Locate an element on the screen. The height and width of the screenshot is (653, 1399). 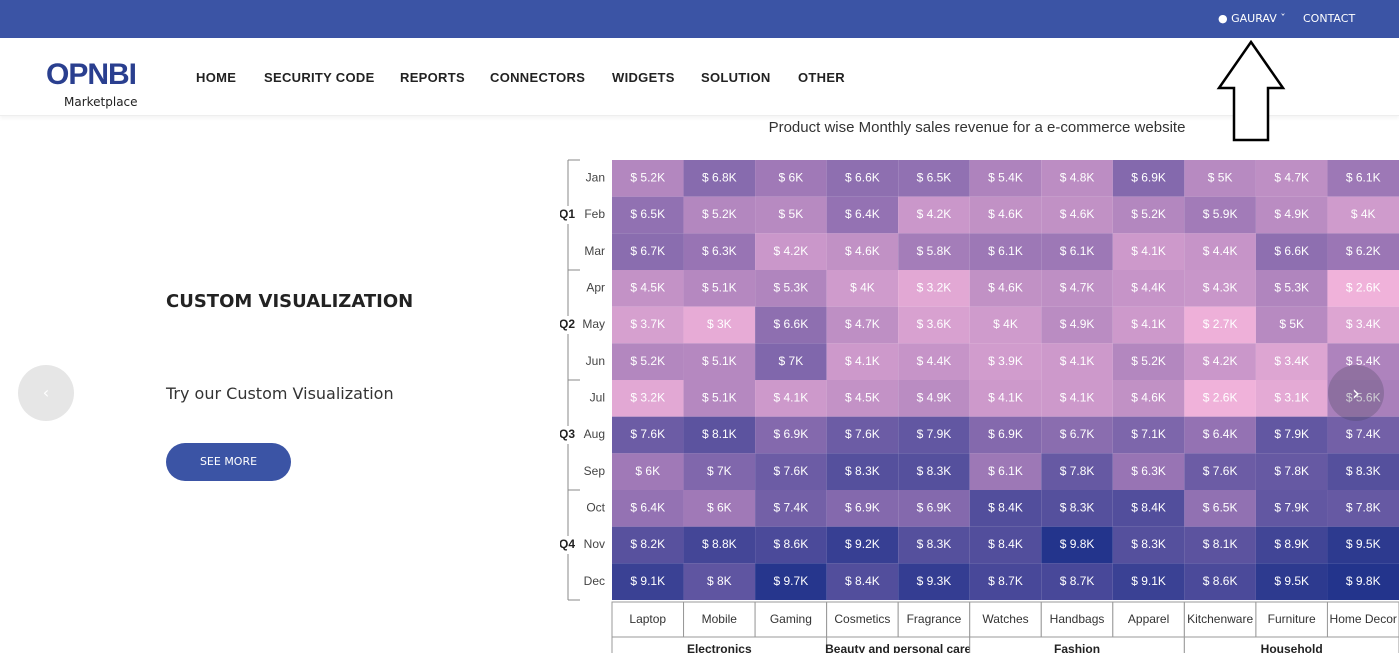
cell-label: $ 8.6K is located at coordinates (791, 544).